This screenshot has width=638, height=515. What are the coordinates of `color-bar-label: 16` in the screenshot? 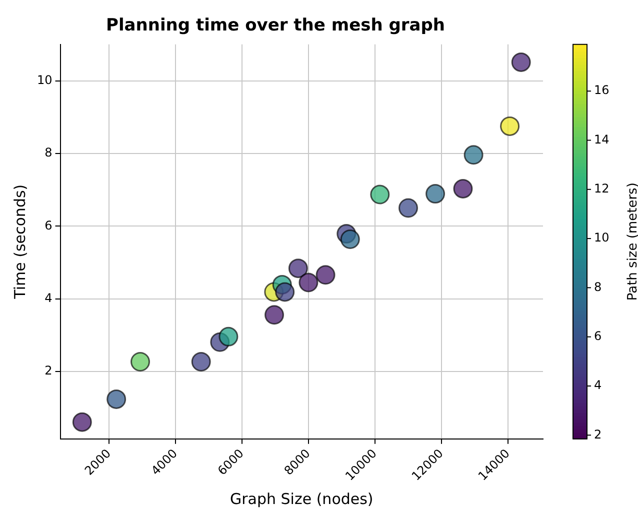 It's located at (602, 90).